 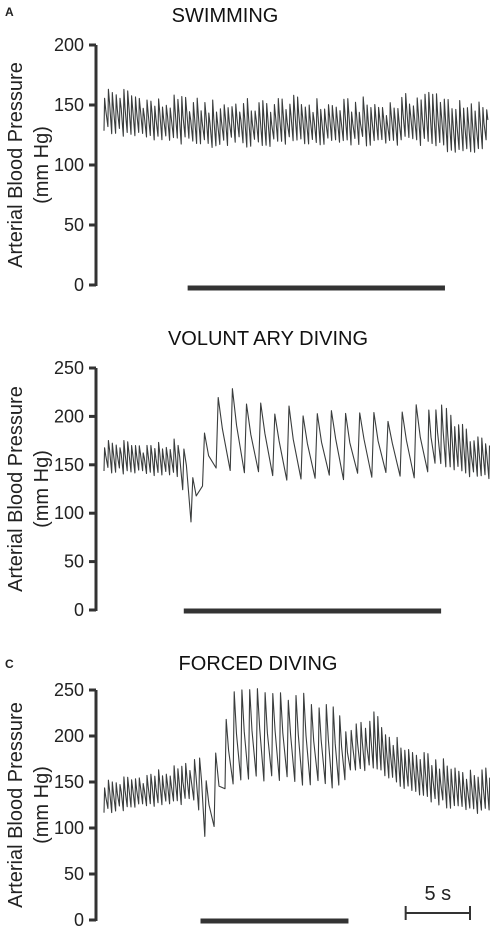 I want to click on panel-letter: A, so click(x=9, y=12).